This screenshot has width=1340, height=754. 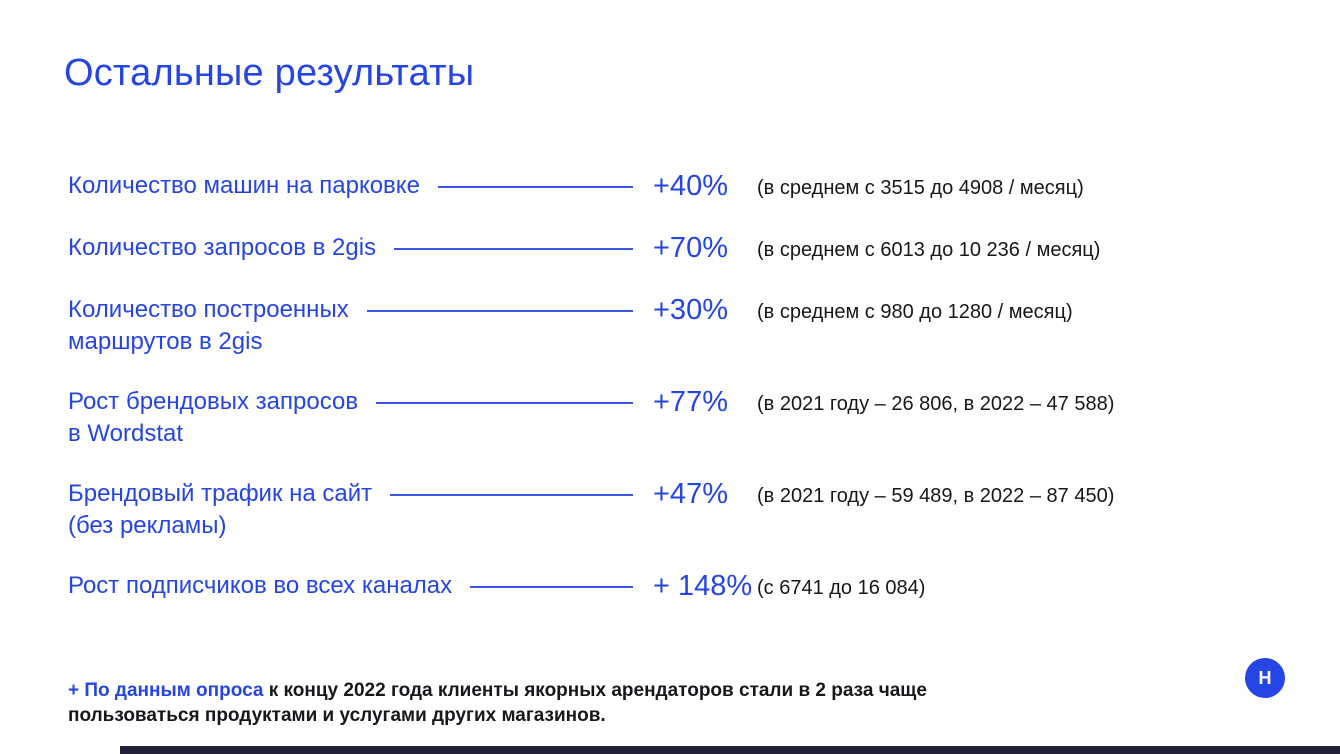 What do you see at coordinates (222, 247) in the screenshot?
I see `result-label: Количество запросов в 2gis` at bounding box center [222, 247].